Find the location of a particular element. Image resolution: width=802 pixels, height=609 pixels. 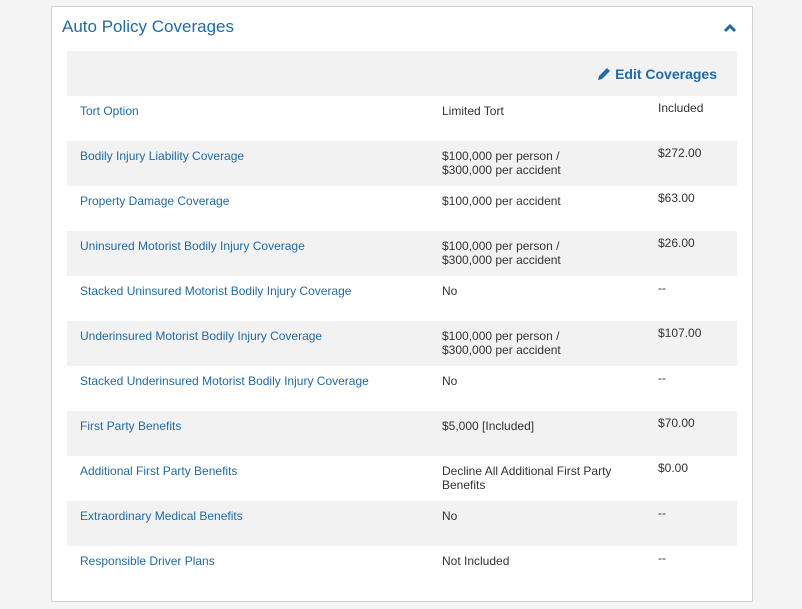

coverage-name: Property Damage Coverage is located at coordinates (155, 201).